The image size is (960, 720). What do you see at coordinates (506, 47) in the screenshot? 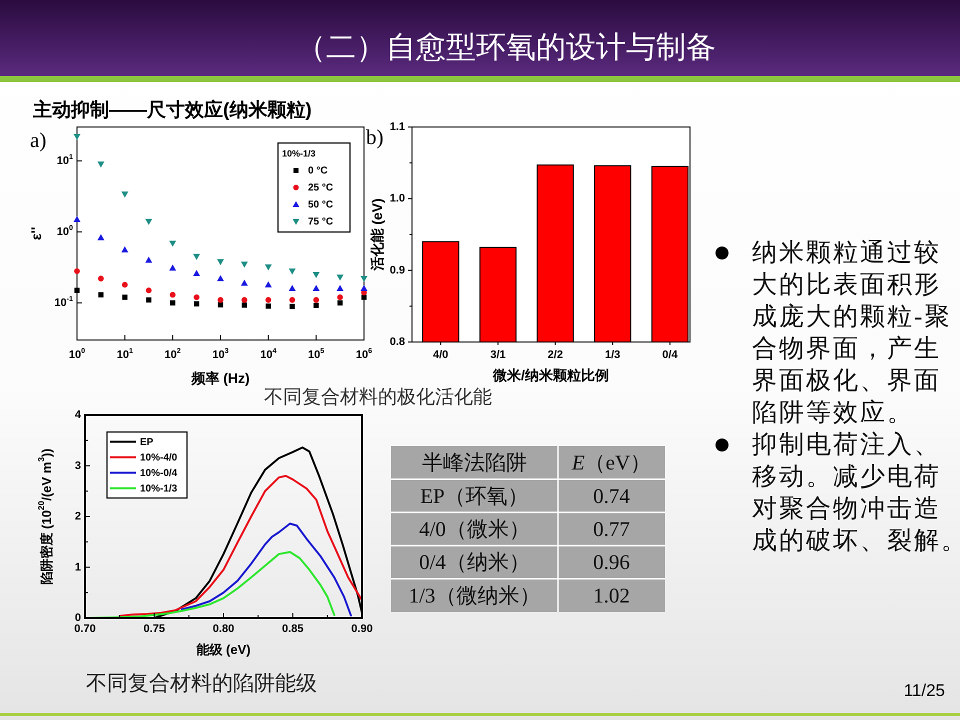
I see `text: （二）自愈型环氧的设计与制备` at bounding box center [506, 47].